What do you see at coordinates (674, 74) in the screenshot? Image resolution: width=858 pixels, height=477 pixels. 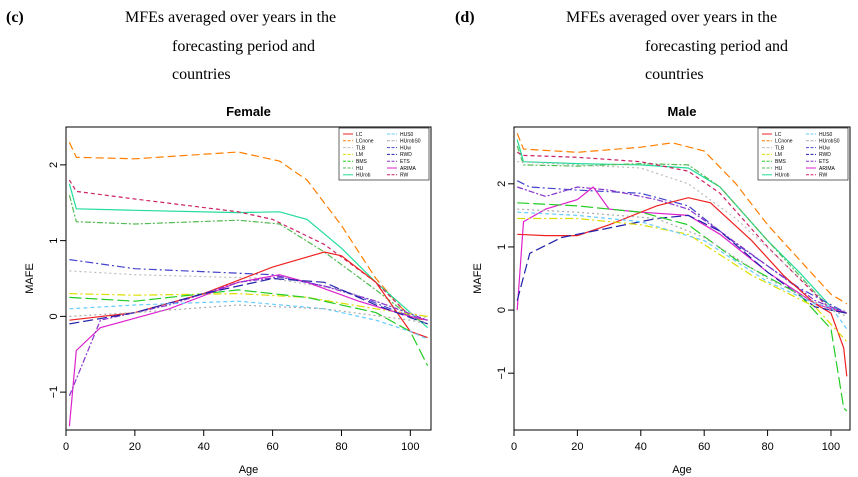 I see `panel-heading-d-line3: countries` at bounding box center [674, 74].